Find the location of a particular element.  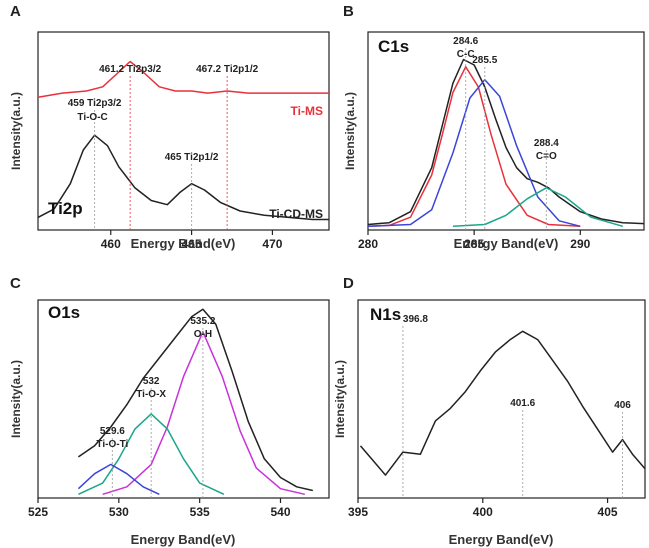

peak-assignment: C-C is located at coordinates (466, 54).